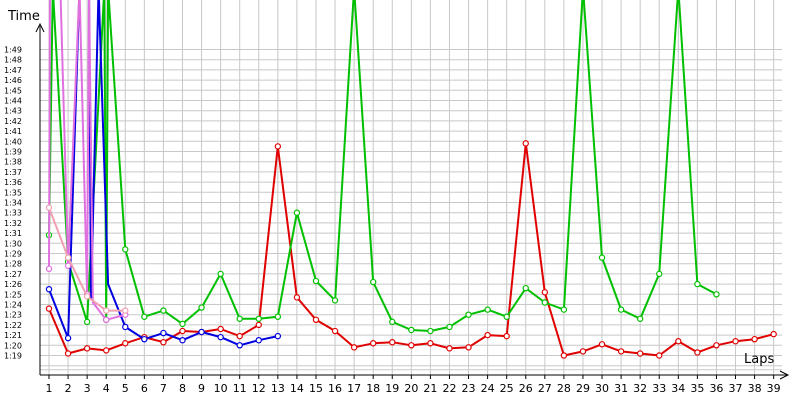  Describe the element at coordinates (13, 70) in the screenshot. I see `y-tick-label: 1:47` at that location.